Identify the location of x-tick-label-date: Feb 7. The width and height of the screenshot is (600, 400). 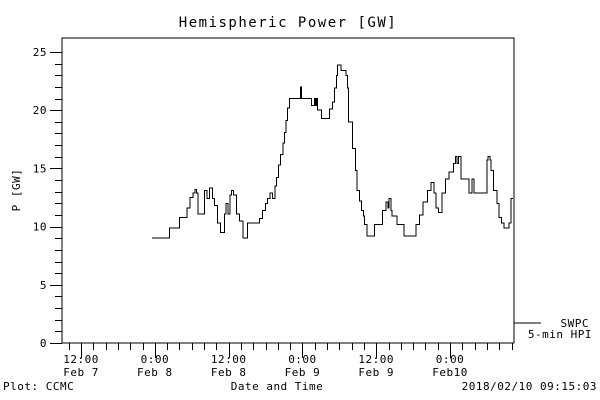
(81, 372).